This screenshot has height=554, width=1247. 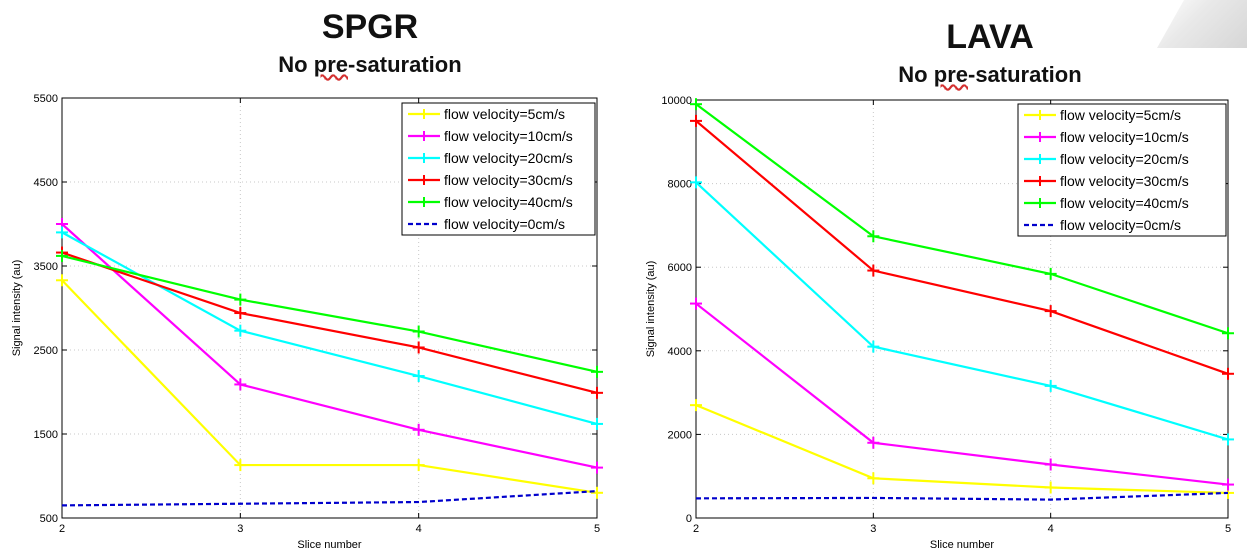 I want to click on chart2-subtitle-part1: No, so click(x=916, y=74).